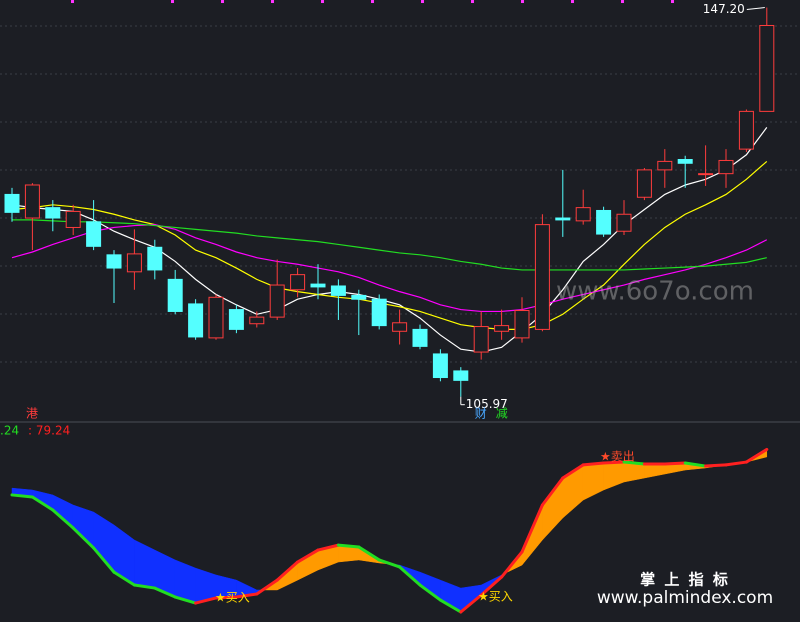  I want to click on tag: 港, so click(32, 414).